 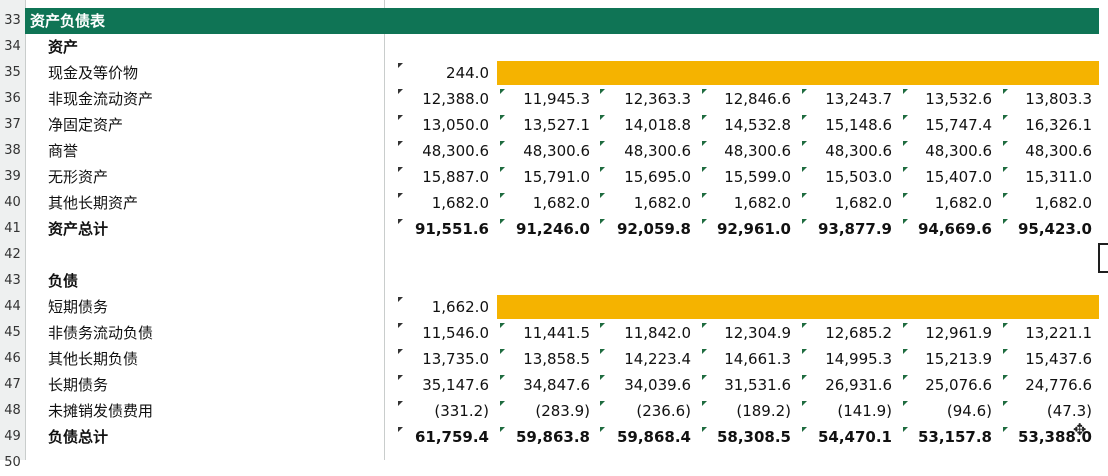 I want to click on value-cell: 34,847.6, so click(x=556, y=385).